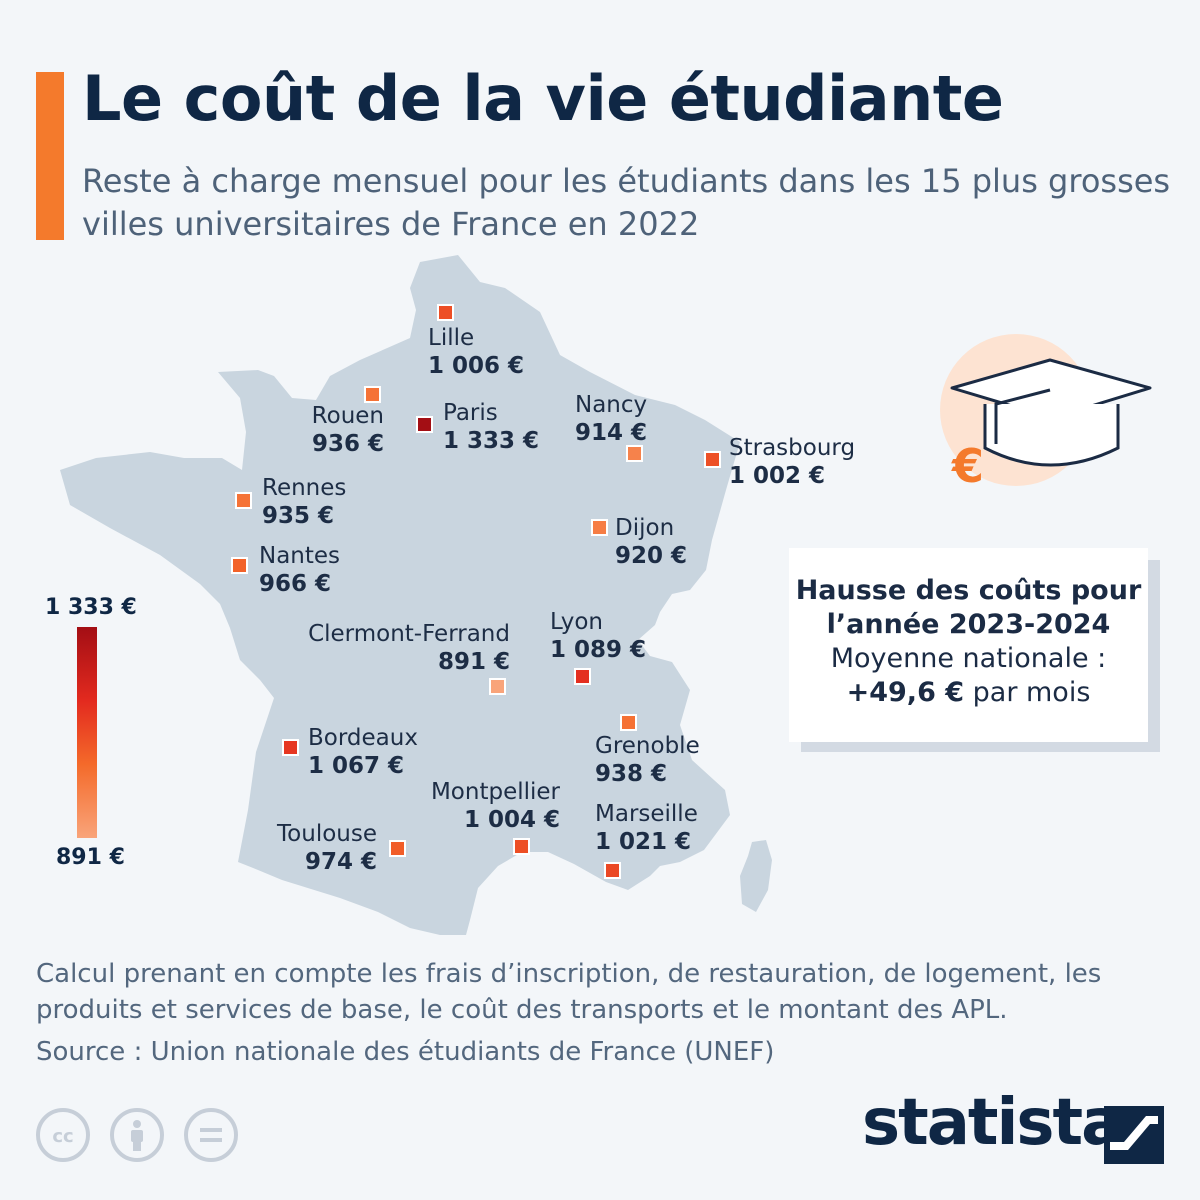 The image size is (1200, 1200). Describe the element at coordinates (91, 607) in the screenshot. I see `legend-max-label: 1 333 €` at that location.